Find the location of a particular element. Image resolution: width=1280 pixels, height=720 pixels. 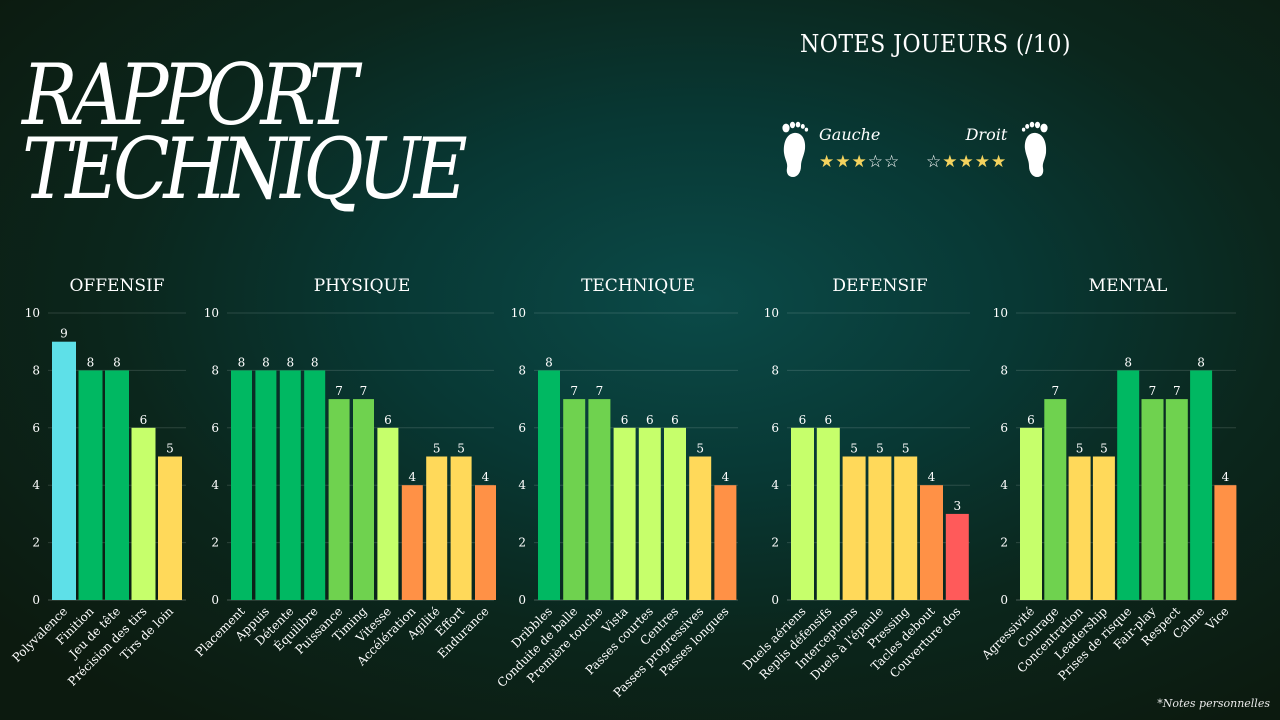

offensif-ytick: 2 is located at coordinates (36, 543).